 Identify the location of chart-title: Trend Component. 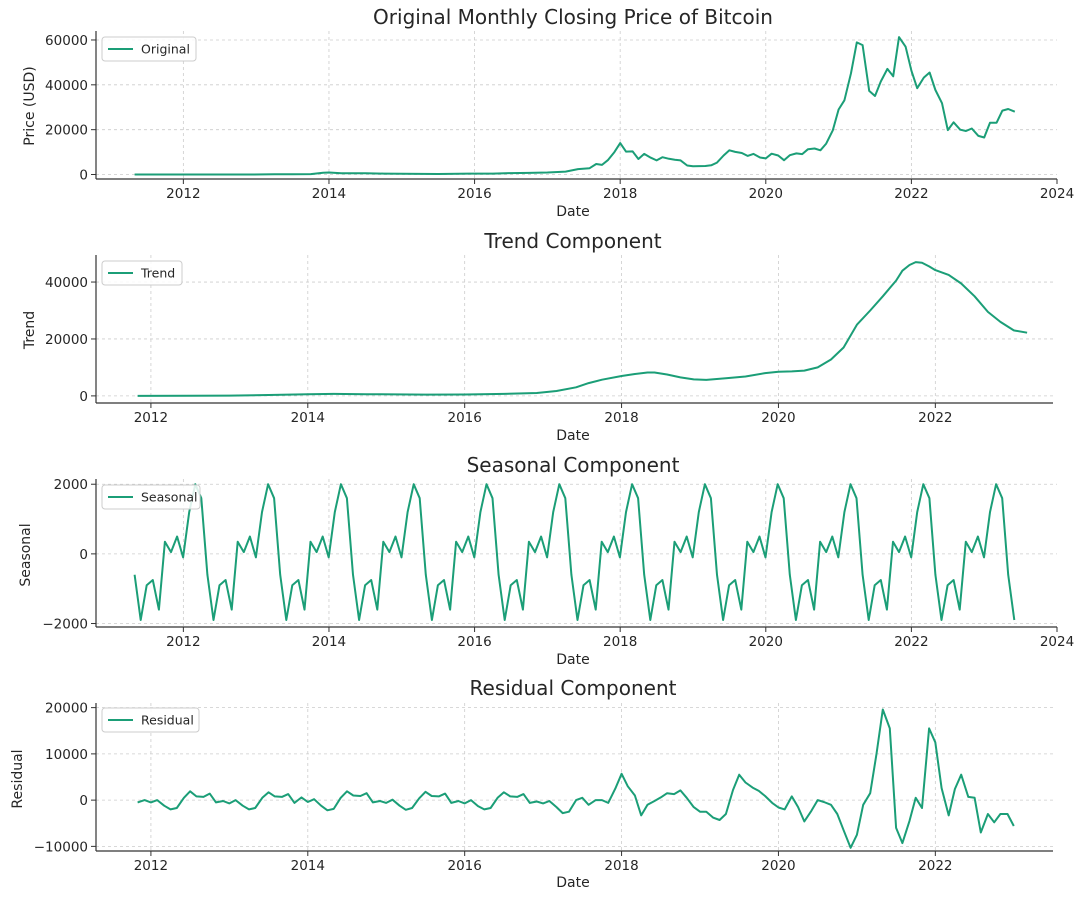
(572, 241).